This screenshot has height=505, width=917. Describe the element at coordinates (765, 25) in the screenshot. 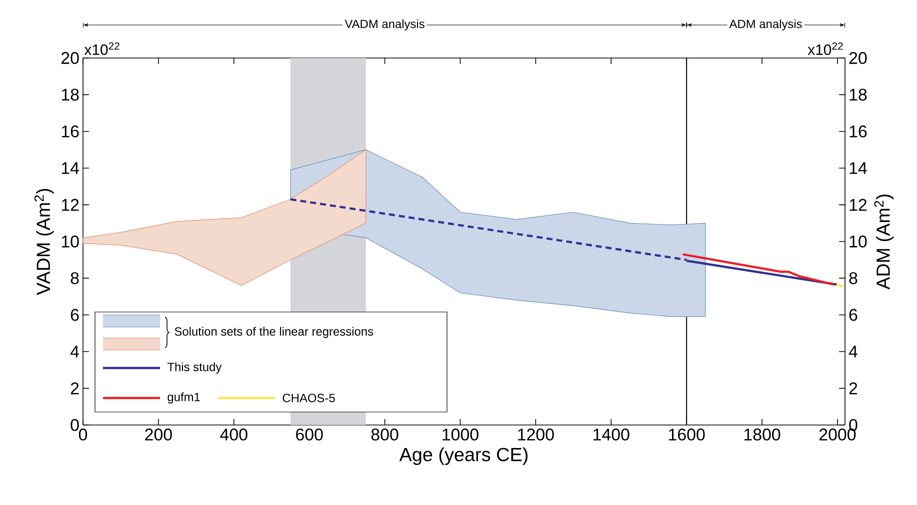

I see `text: ADM analysis` at that location.